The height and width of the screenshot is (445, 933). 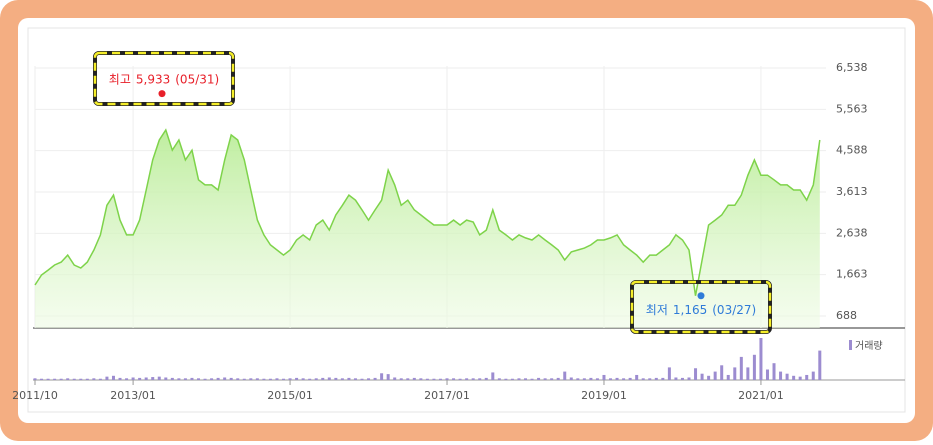 I want to click on legend-label: 거래량, so click(x=869, y=346).